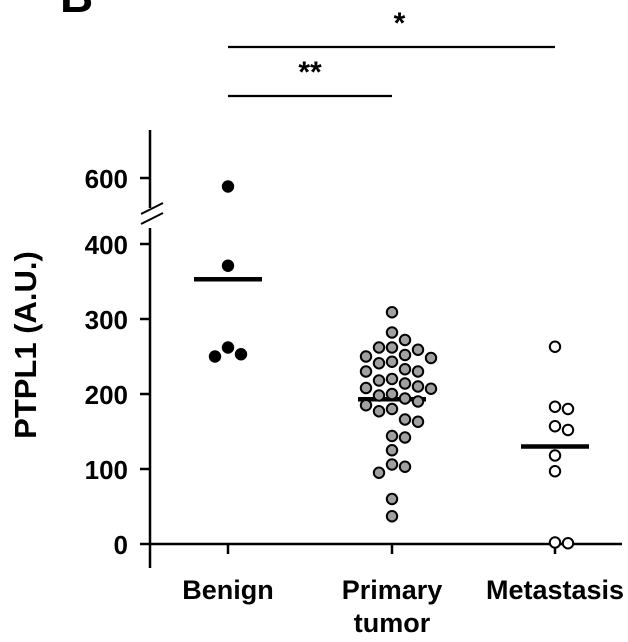 This screenshot has width=628, height=642. Describe the element at coordinates (400, 23) in the screenshot. I see `significance-label: *` at that location.